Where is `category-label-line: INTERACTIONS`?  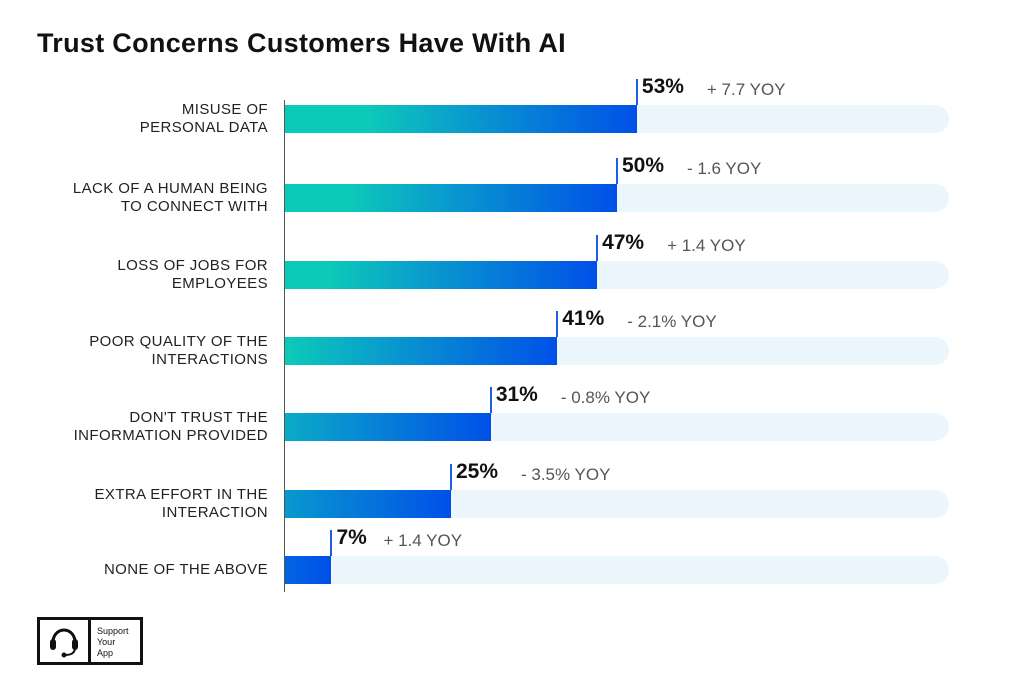 category-label-line: INTERACTIONS is located at coordinates (209, 359).